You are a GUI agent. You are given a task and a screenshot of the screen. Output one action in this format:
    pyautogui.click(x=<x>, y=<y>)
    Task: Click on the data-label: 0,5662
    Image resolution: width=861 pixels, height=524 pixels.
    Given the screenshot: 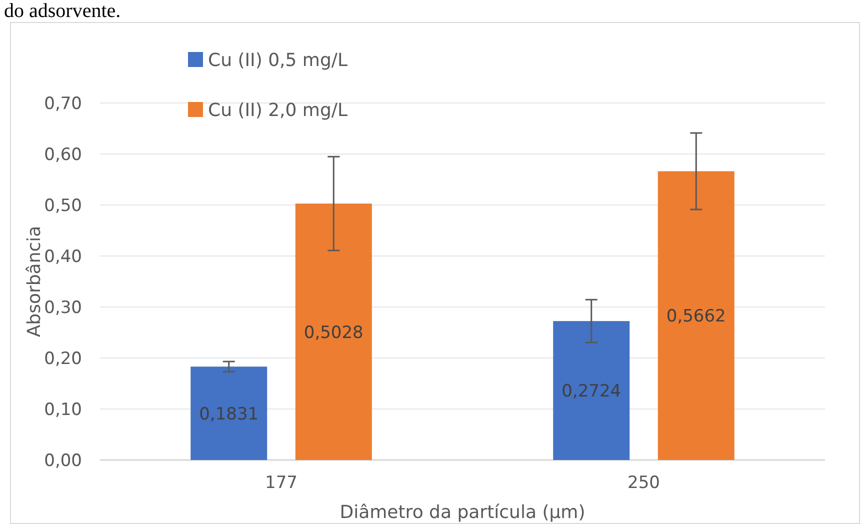 What is the action you would take?
    pyautogui.click(x=696, y=316)
    